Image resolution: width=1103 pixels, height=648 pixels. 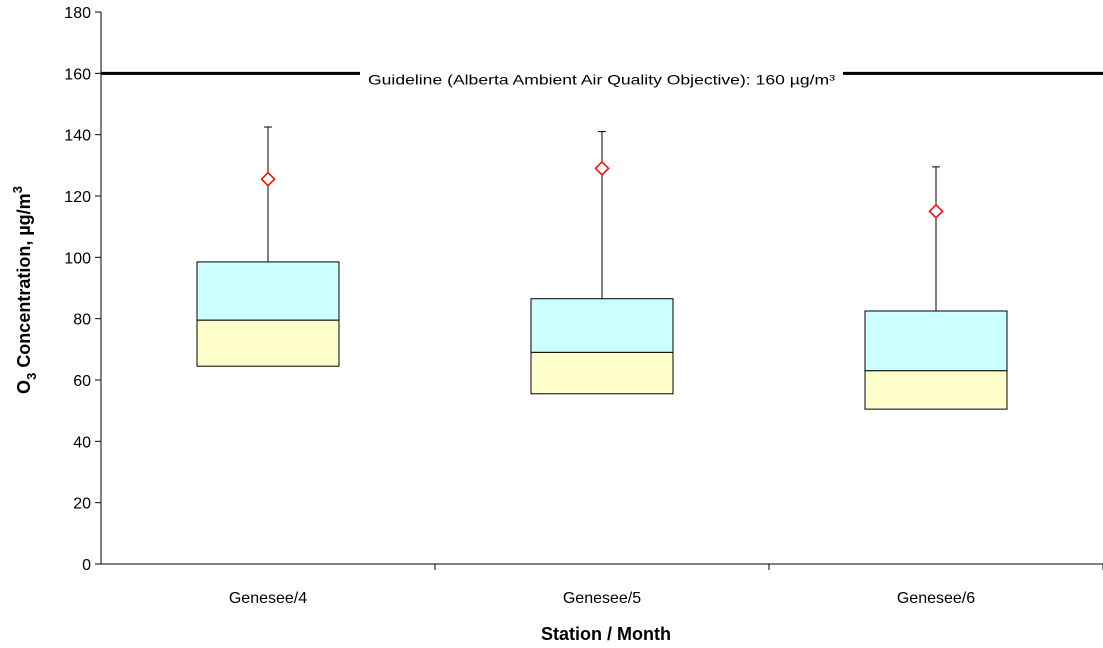 What do you see at coordinates (24, 387) in the screenshot?
I see `y-axis-title-prefix: O` at bounding box center [24, 387].